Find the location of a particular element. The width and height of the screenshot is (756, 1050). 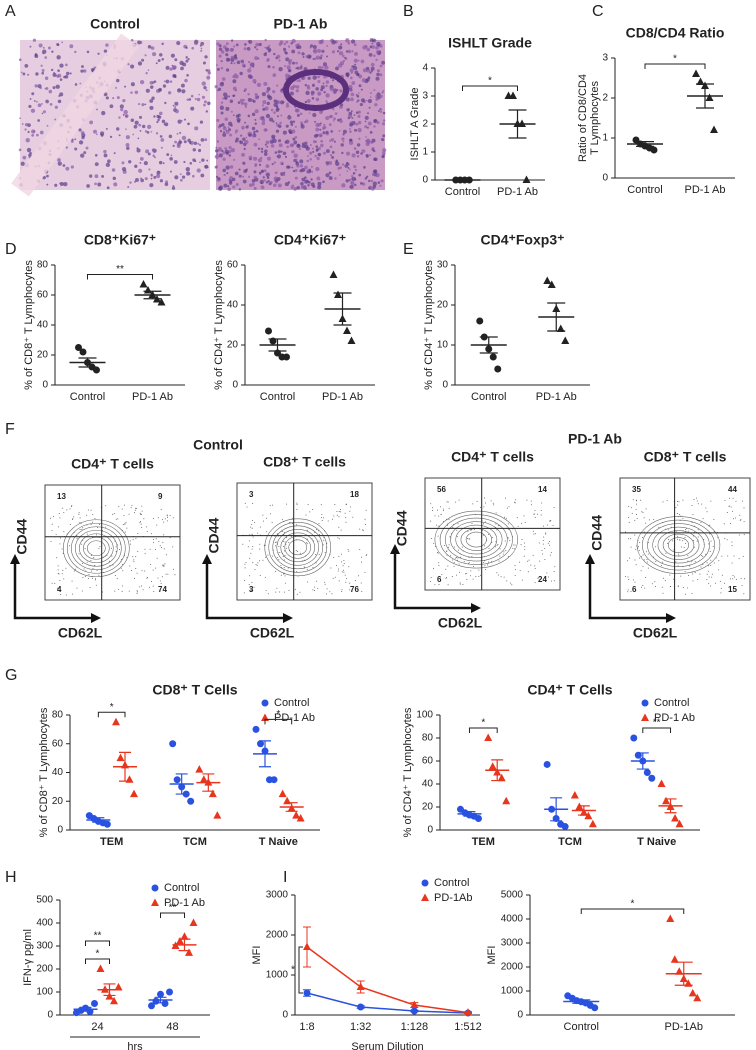

x-tick-label: 1:32 is located at coordinates (360, 1027).